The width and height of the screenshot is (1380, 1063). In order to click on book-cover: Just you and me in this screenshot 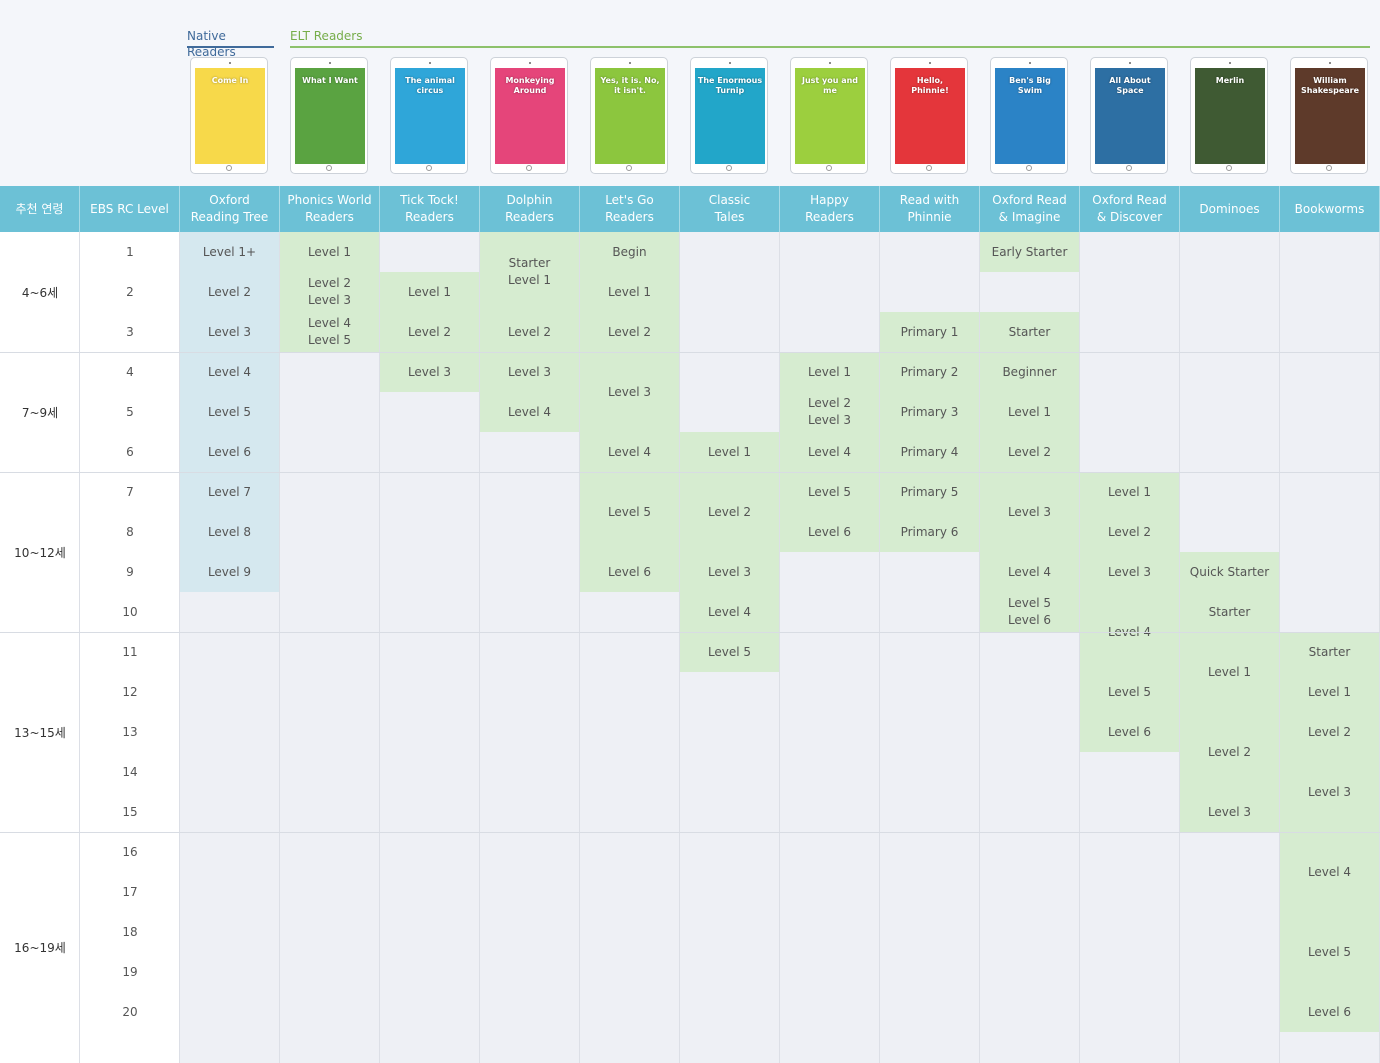, I will do `click(829, 115)`.